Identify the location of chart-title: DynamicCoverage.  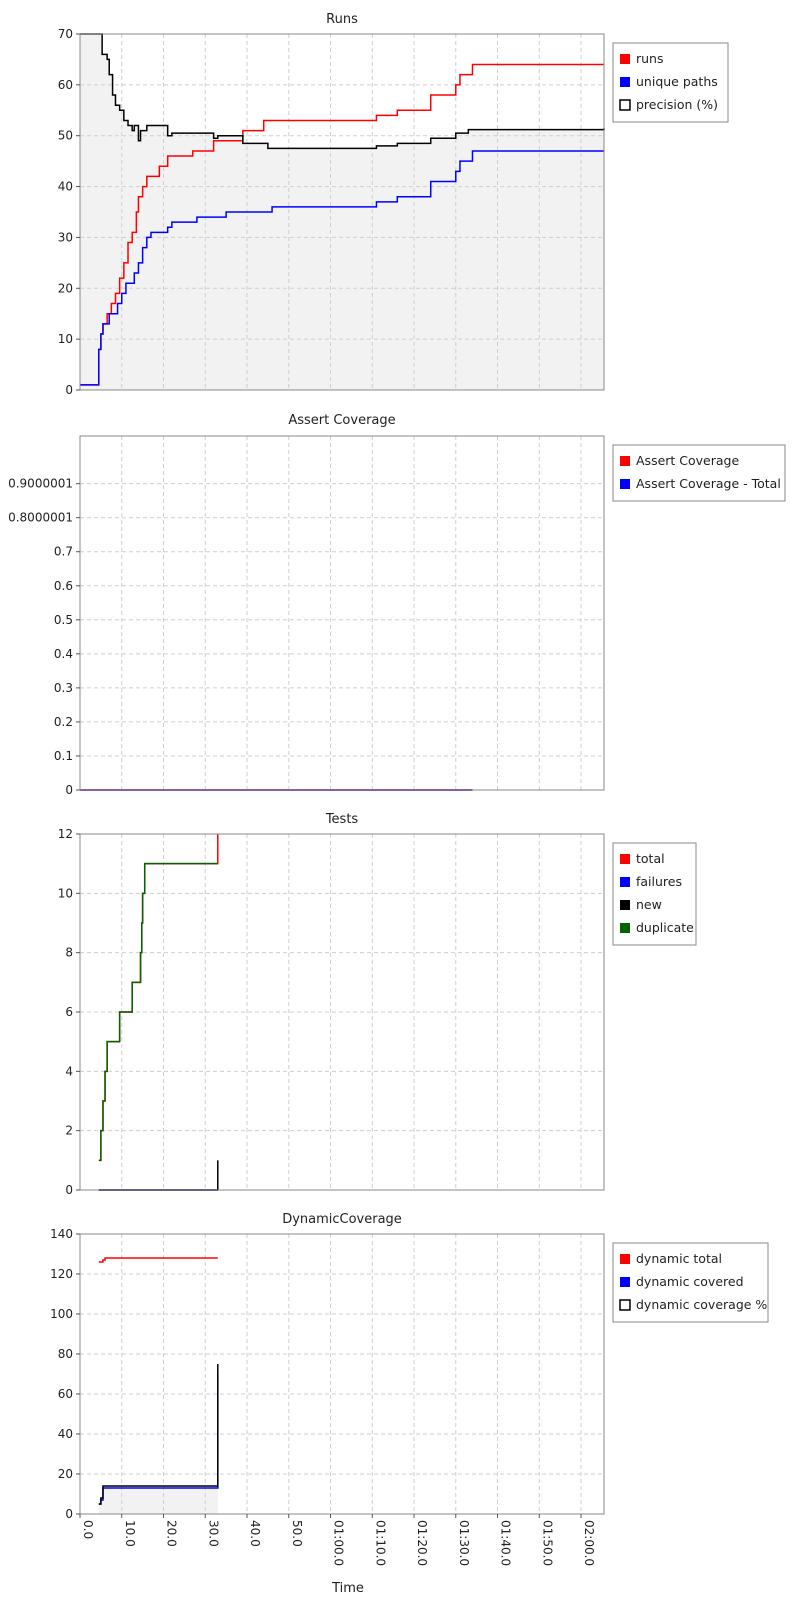
(342, 1219).